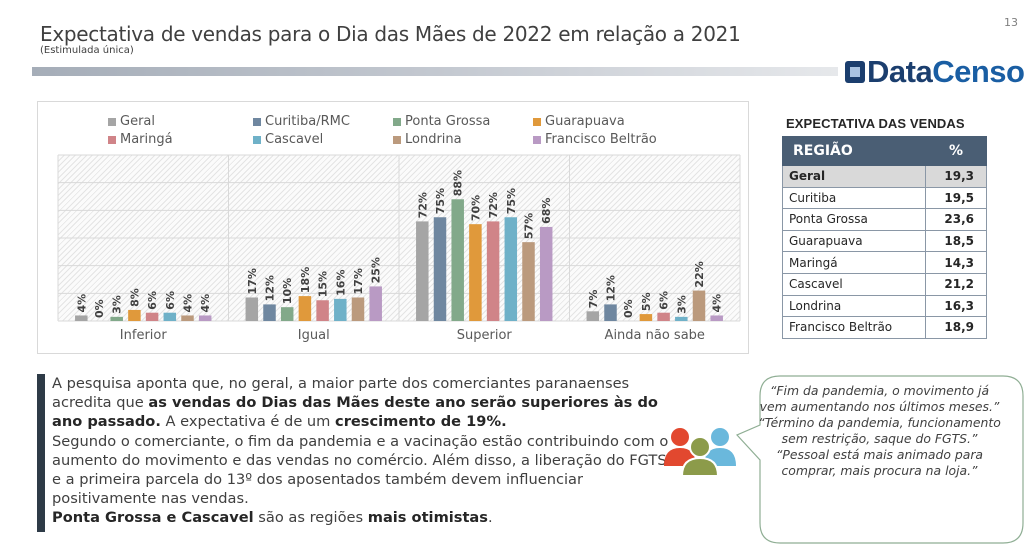  I want to click on data-label: 88%, so click(458, 183).